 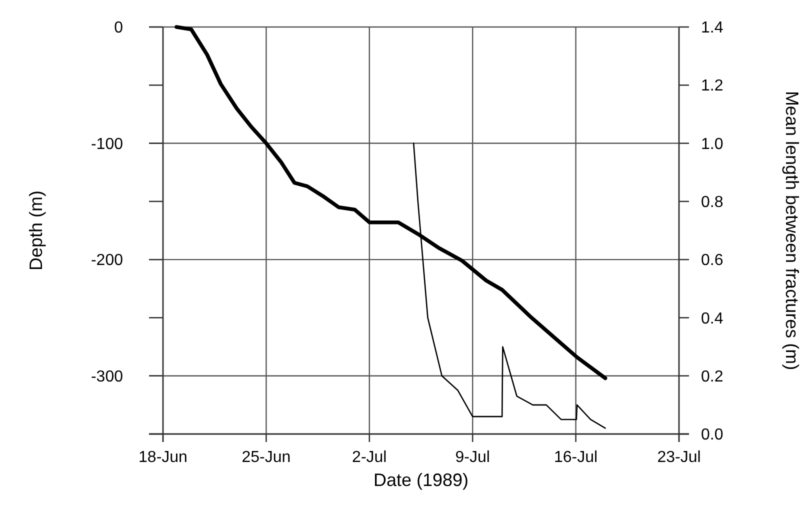 I want to click on y2-tick-label: 0.8, so click(x=712, y=203).